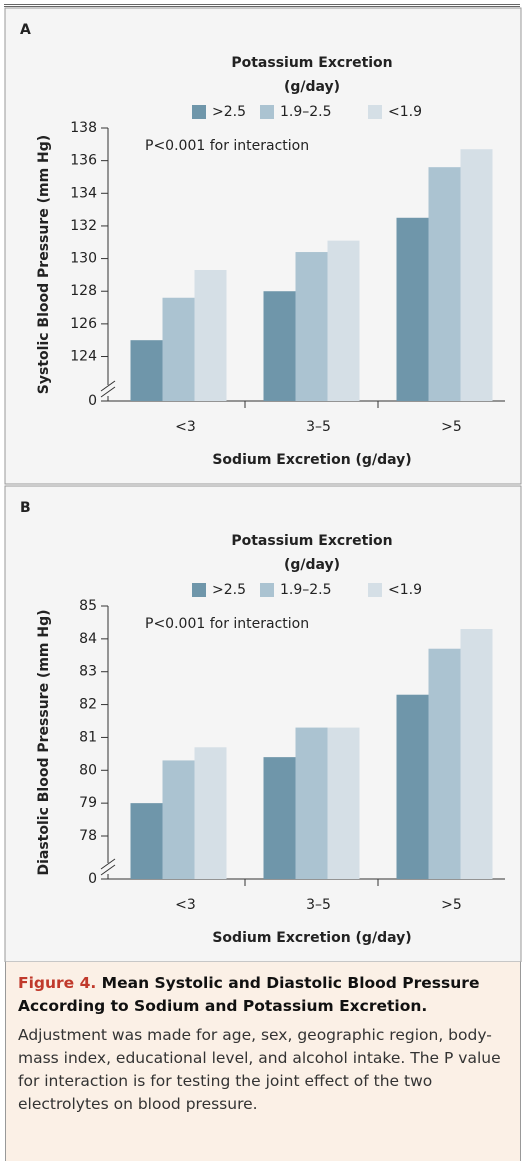 This screenshot has width=526, height=1162. I want to click on panel-label: A, so click(25, 30).